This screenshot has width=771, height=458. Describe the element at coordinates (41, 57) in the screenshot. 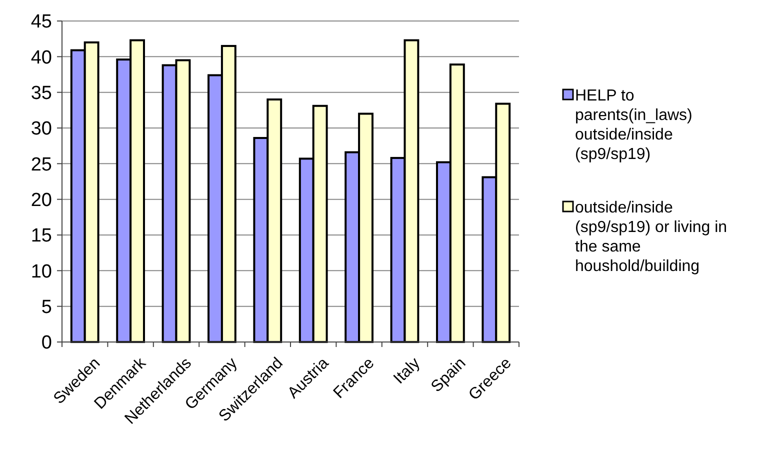

I see `y-tick-label: 40` at that location.